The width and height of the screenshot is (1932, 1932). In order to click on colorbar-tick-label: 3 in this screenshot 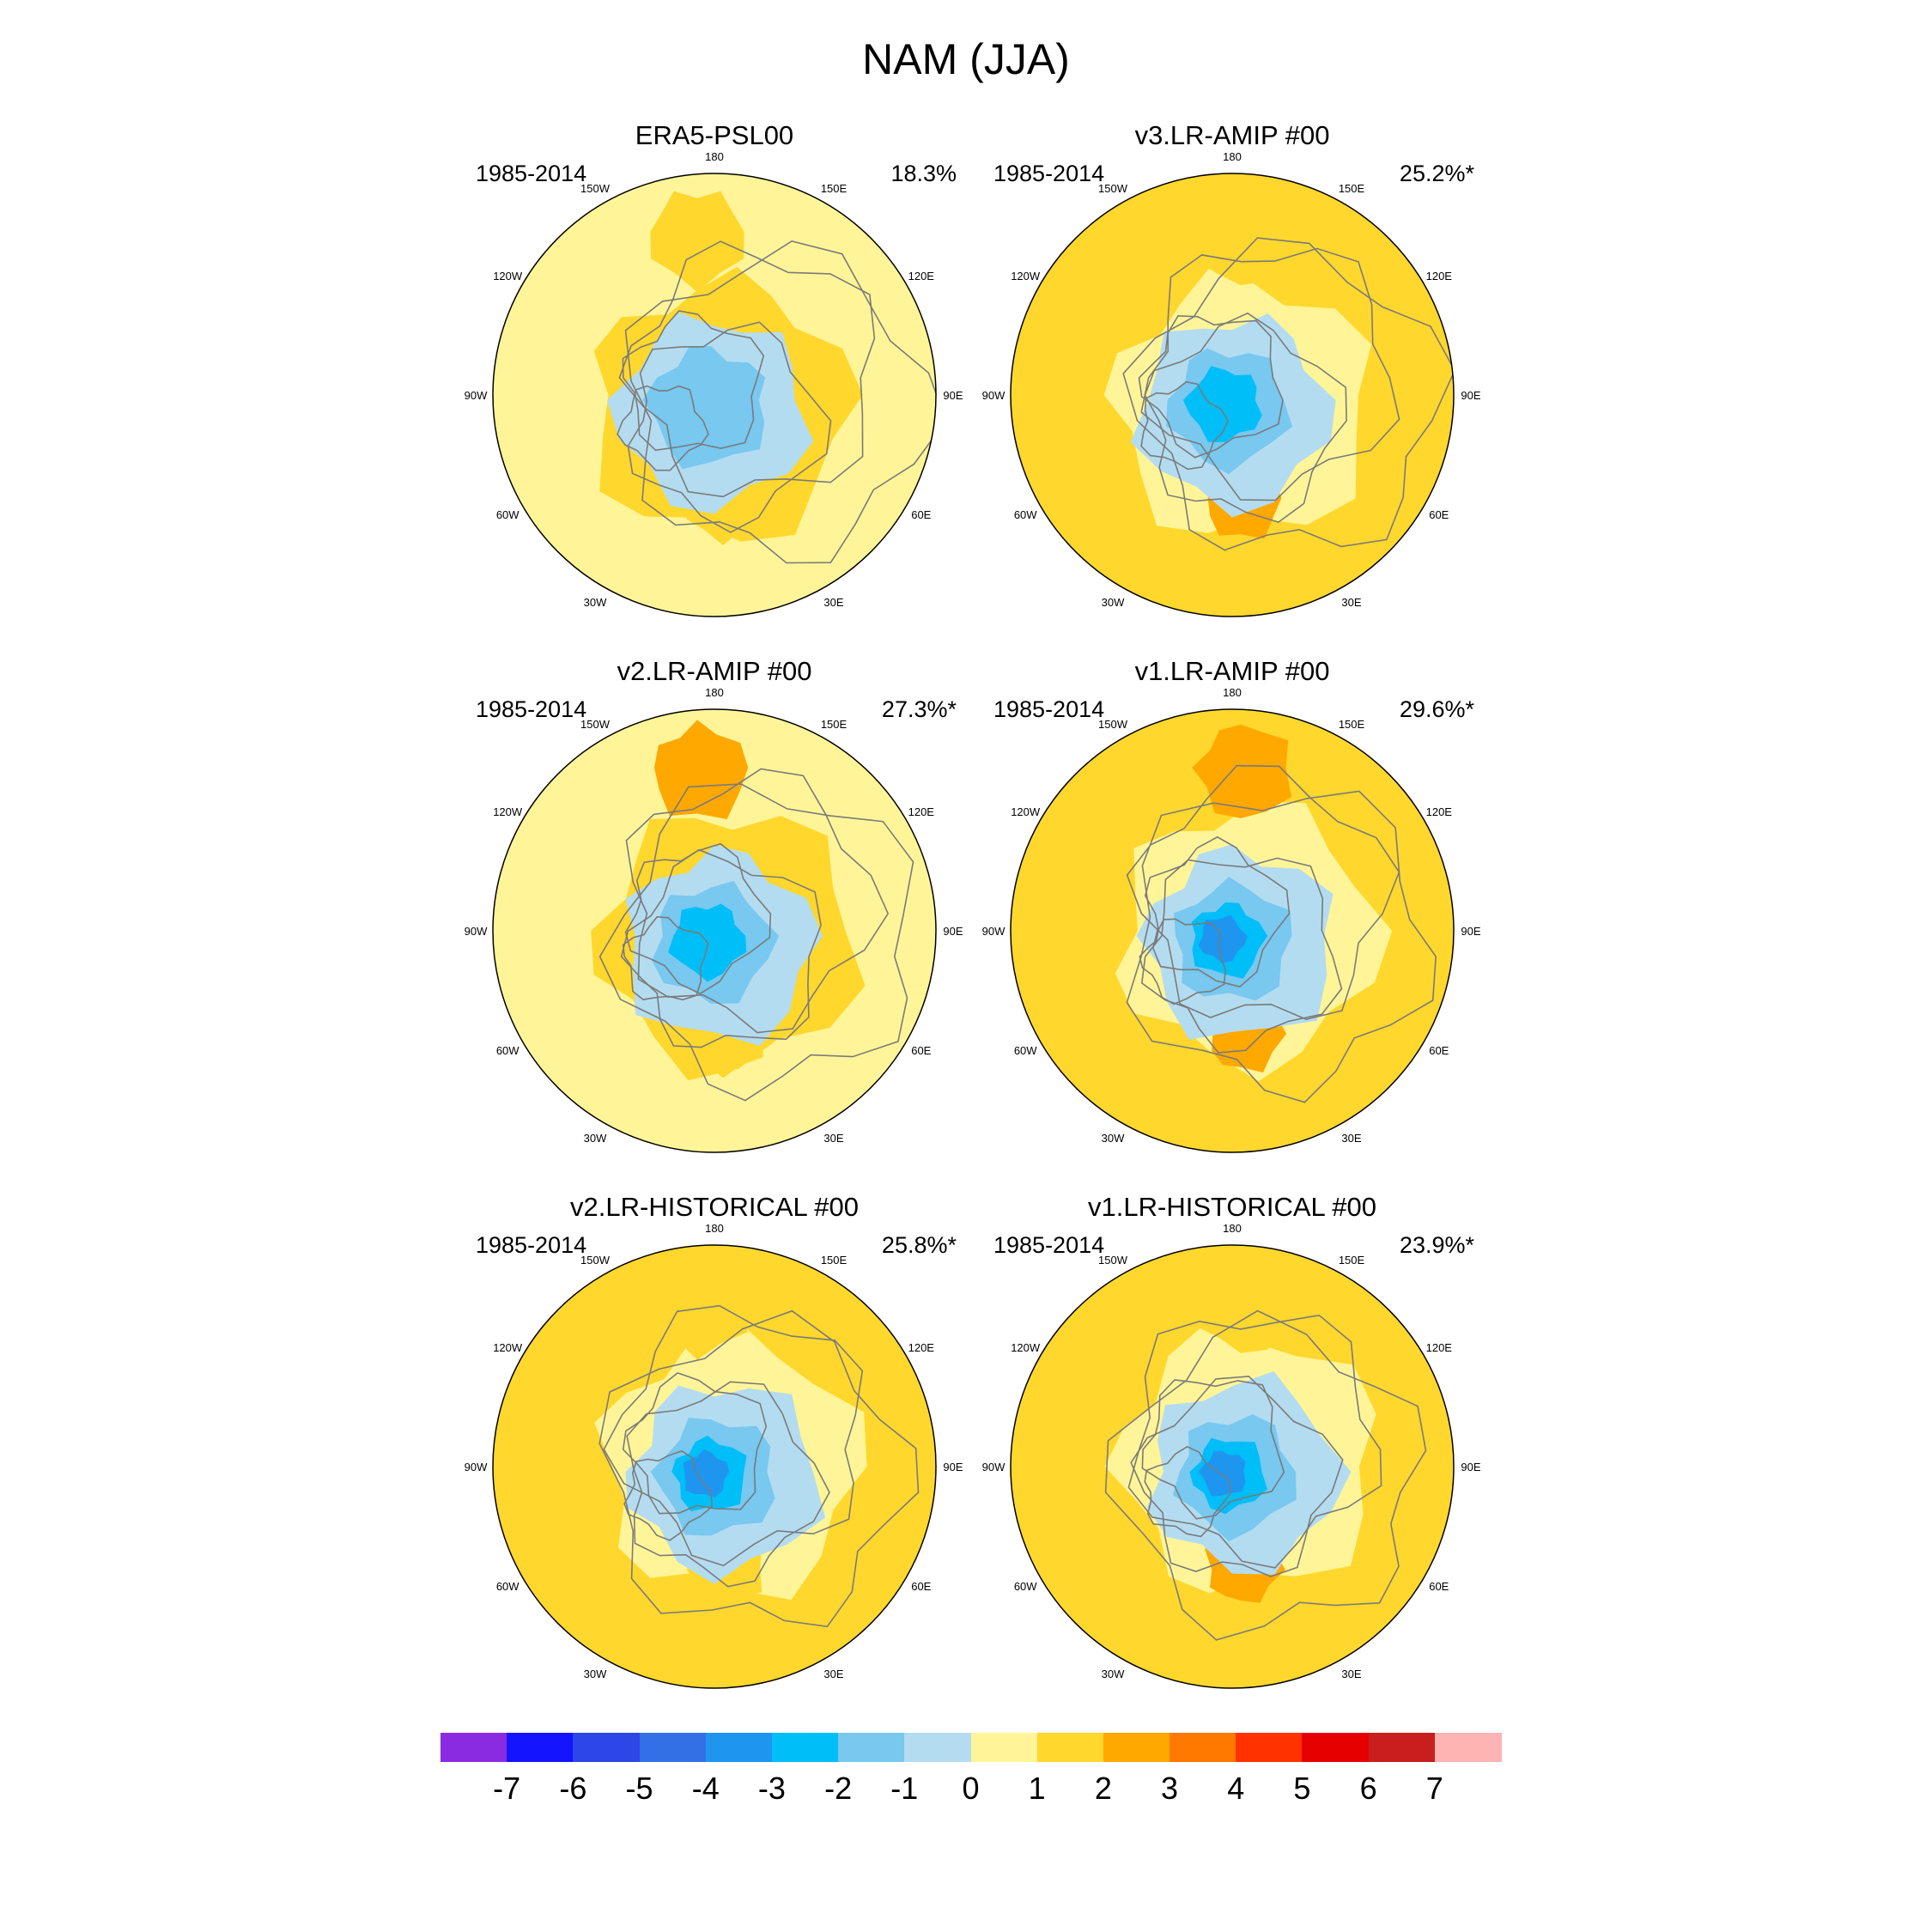, I will do `click(1170, 1789)`.